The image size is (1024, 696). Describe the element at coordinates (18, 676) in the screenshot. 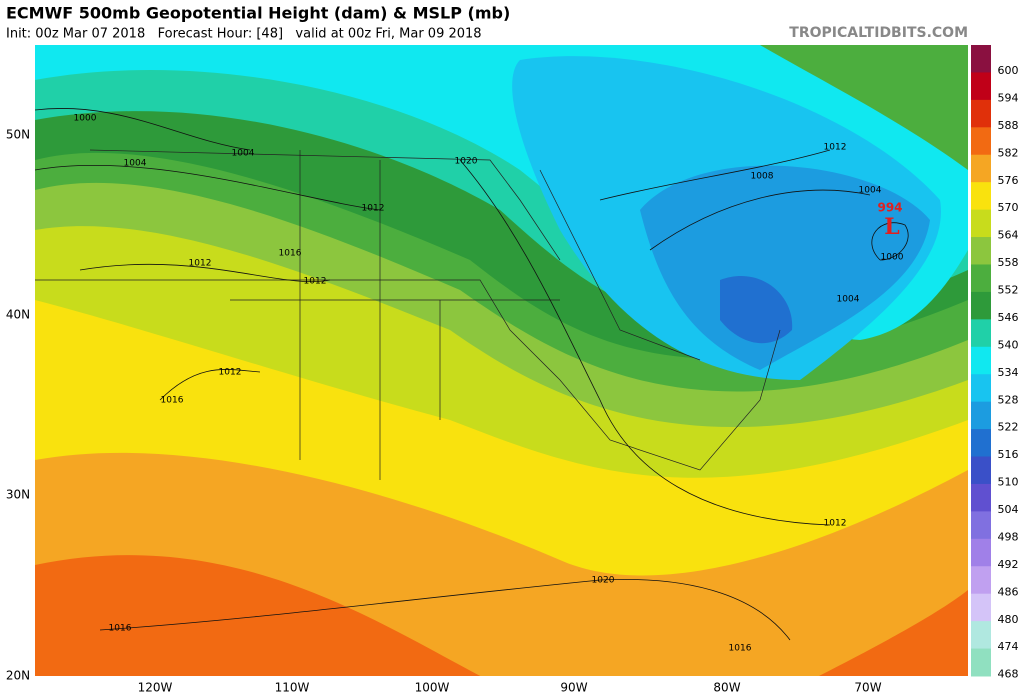

I see `lat-label: 20N` at that location.